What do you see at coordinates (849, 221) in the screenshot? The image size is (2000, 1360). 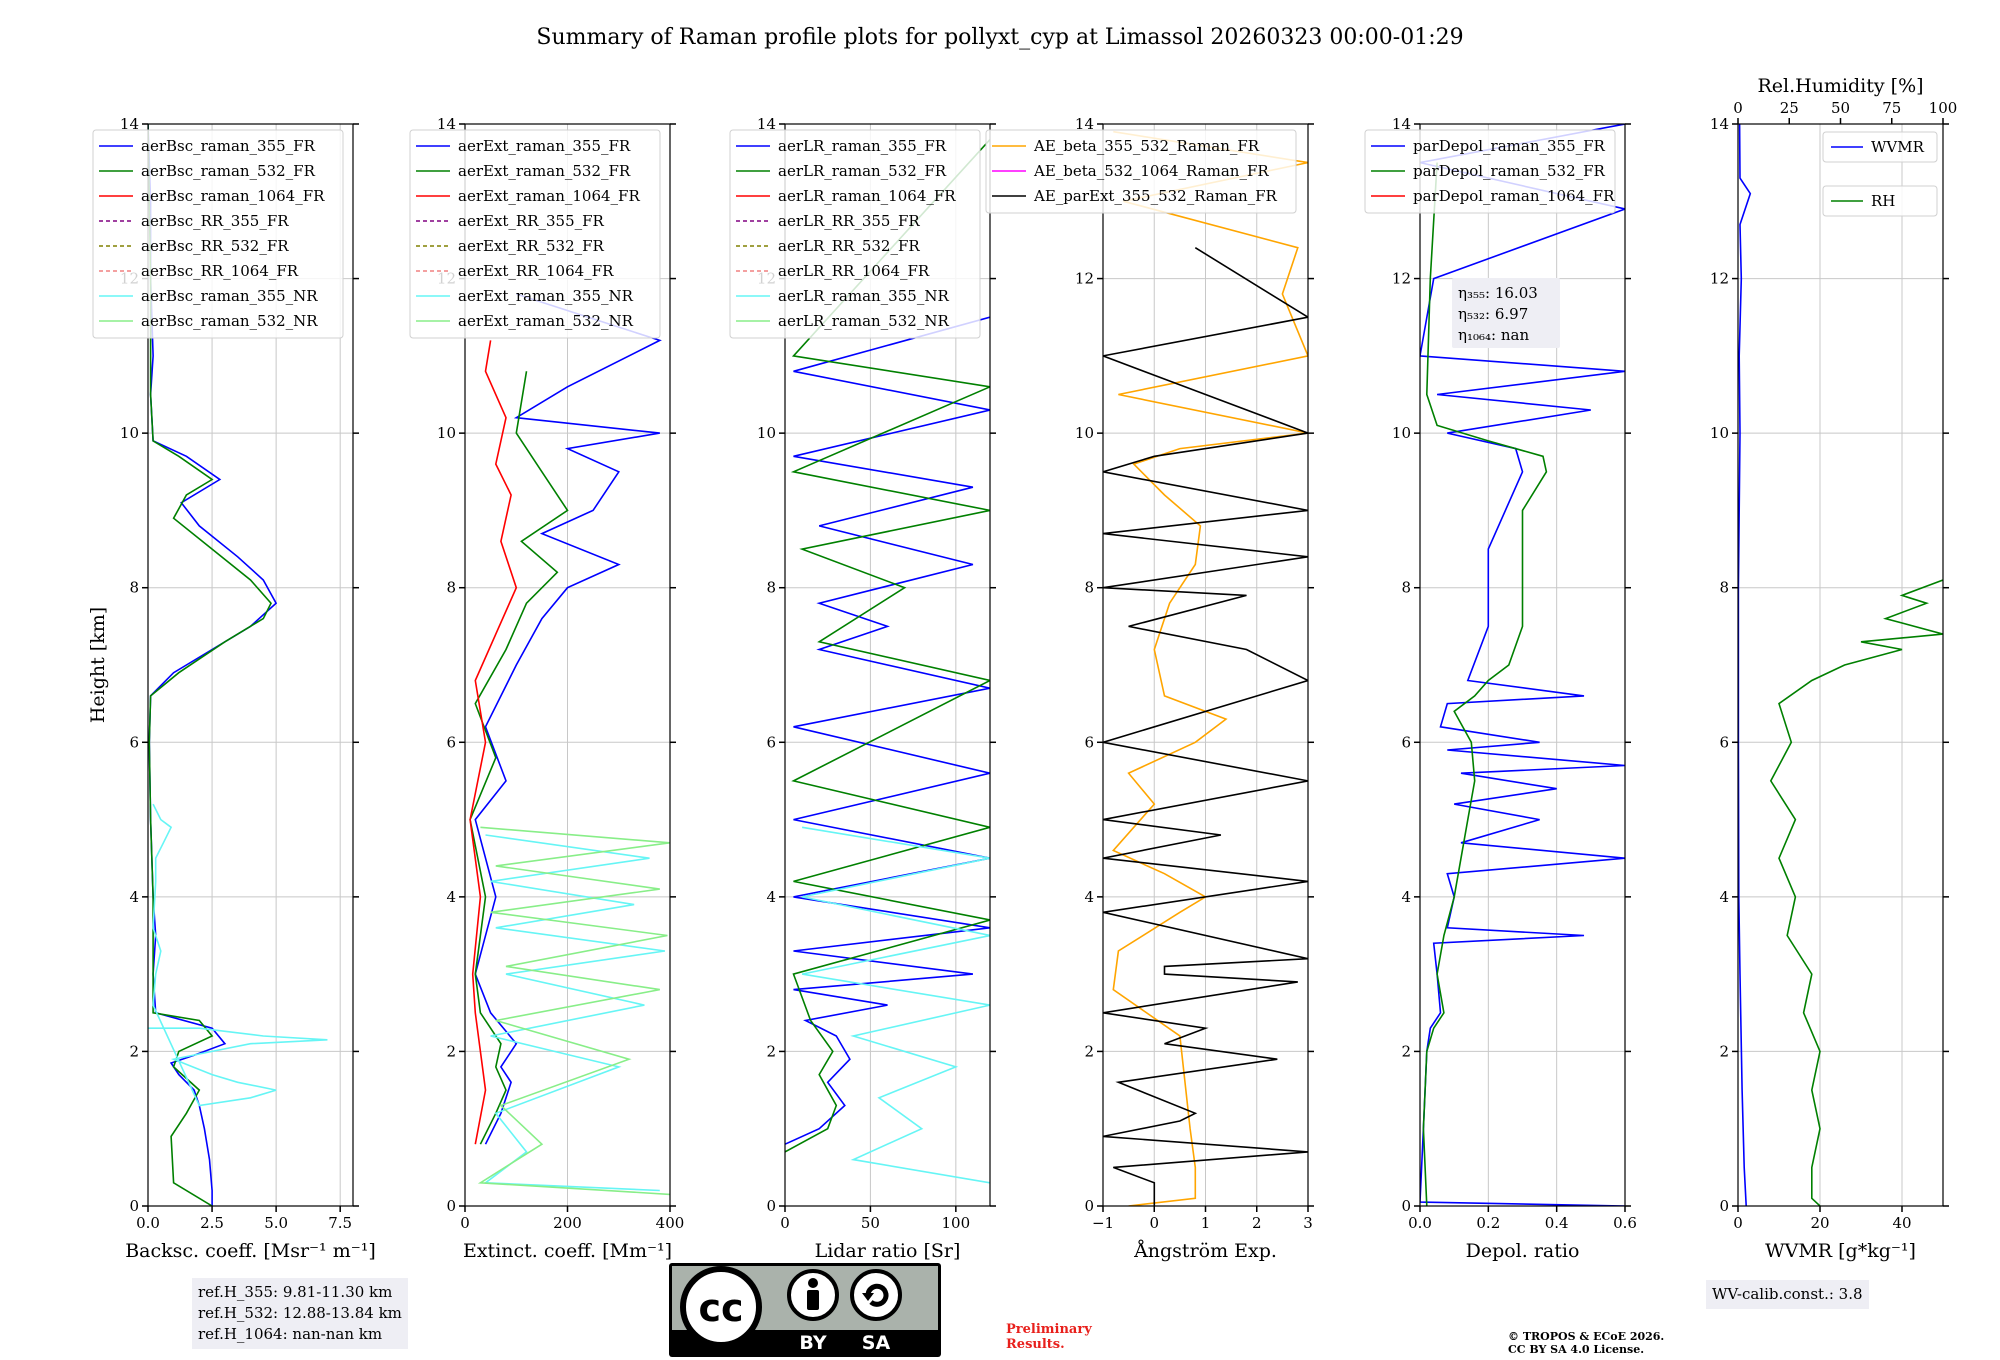 I see `legend-label: aerLR_RR_355_FR` at bounding box center [849, 221].